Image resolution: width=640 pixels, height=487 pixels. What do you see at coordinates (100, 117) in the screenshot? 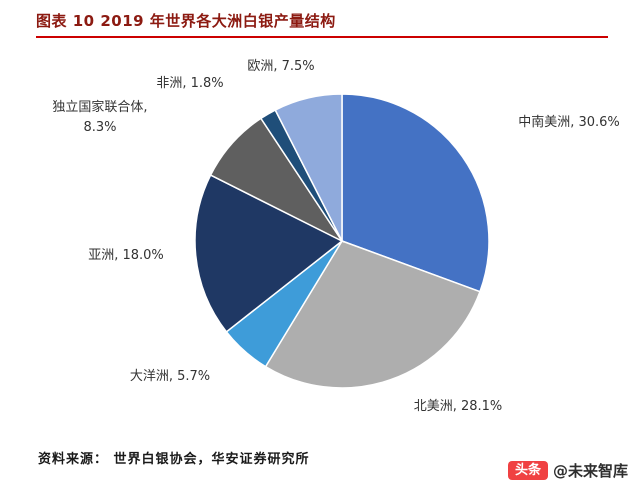
I see `pie-label: 独立国家联合体, 8.3%` at bounding box center [100, 117].